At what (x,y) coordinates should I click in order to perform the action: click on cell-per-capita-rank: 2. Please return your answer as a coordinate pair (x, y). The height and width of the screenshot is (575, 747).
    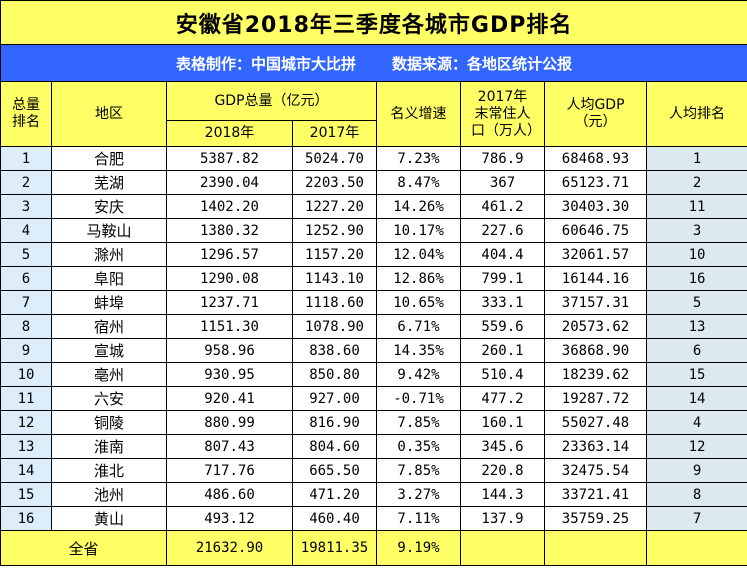
    Looking at the image, I should click on (696, 182).